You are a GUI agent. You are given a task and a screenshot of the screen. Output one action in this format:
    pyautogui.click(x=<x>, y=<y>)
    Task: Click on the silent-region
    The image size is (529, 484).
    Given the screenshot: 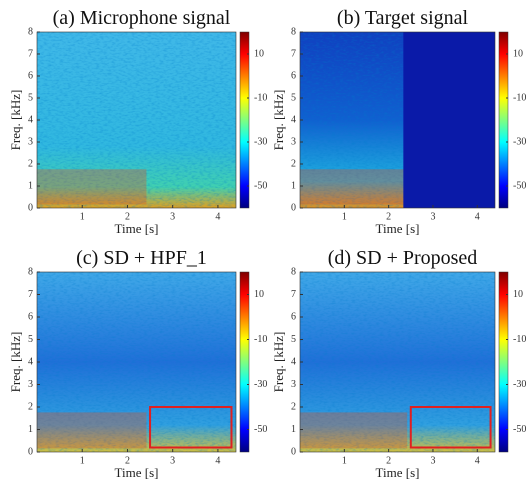 What is the action you would take?
    pyautogui.click(x=449, y=120)
    